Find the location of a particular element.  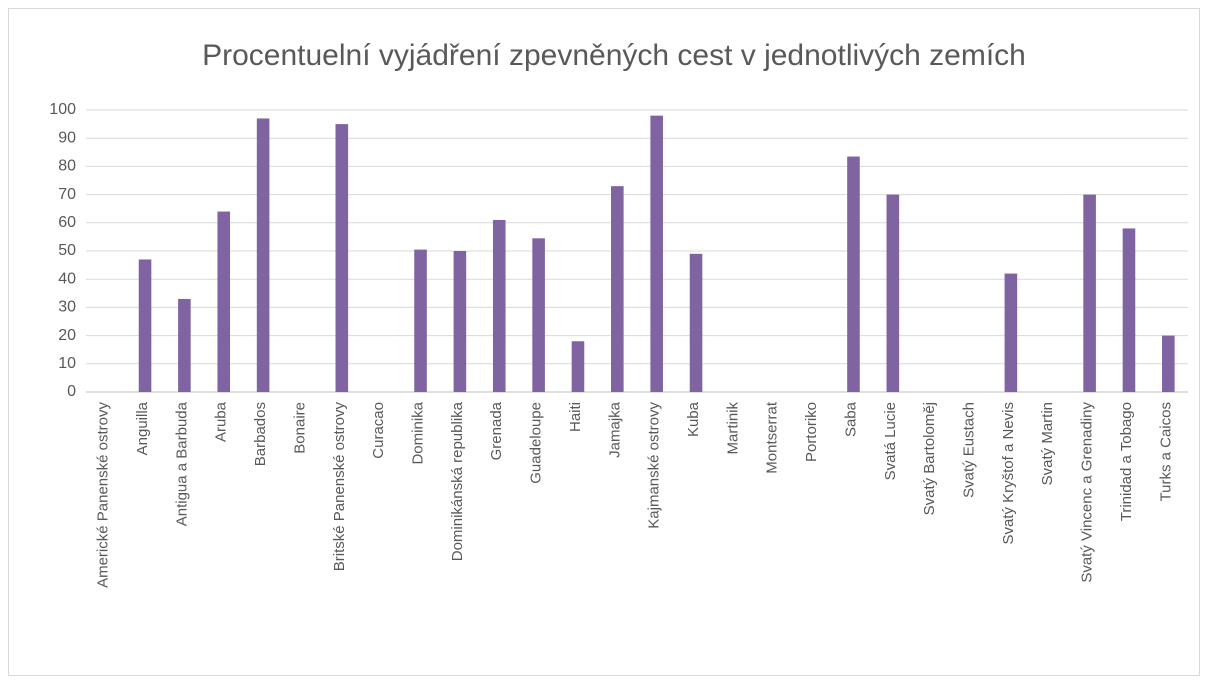

y-tick-label: 10 is located at coordinates (67, 363).